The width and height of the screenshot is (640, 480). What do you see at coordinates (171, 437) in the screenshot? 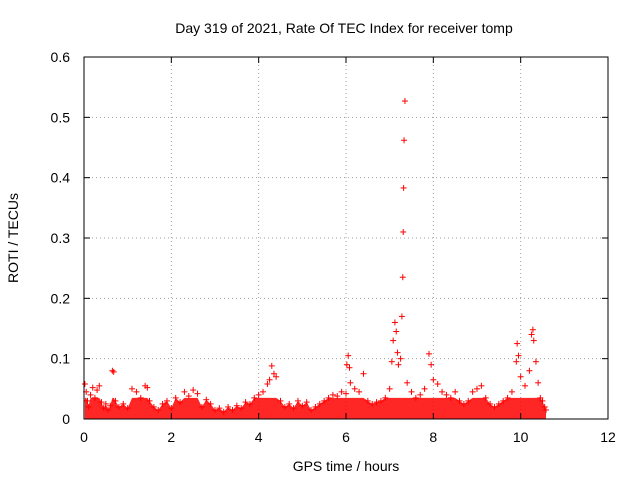
I see `x-tick-label: 2` at bounding box center [171, 437].